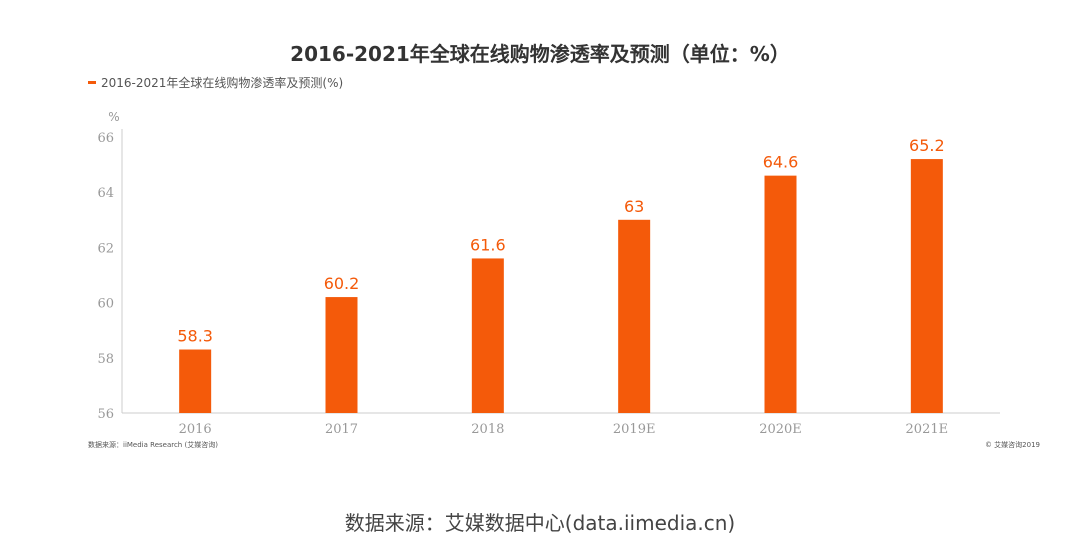 Image resolution: width=1080 pixels, height=538 pixels. Describe the element at coordinates (634, 206) in the screenshot. I see `data-label: 63` at that location.